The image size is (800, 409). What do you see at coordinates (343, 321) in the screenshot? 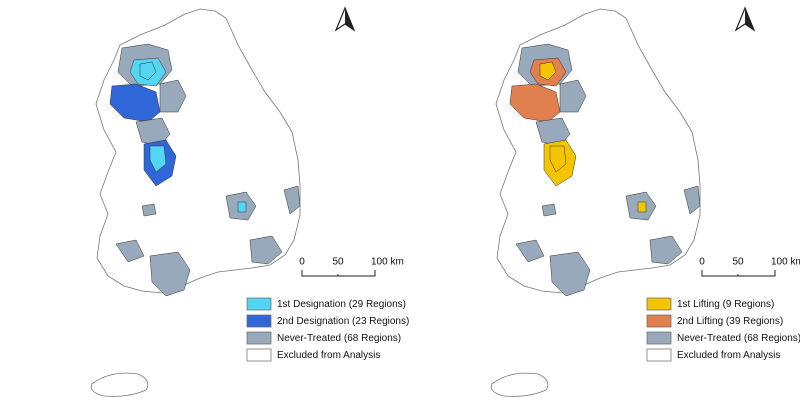
I see `legend-label: 2nd Designation (23 Regions)` at bounding box center [343, 321].